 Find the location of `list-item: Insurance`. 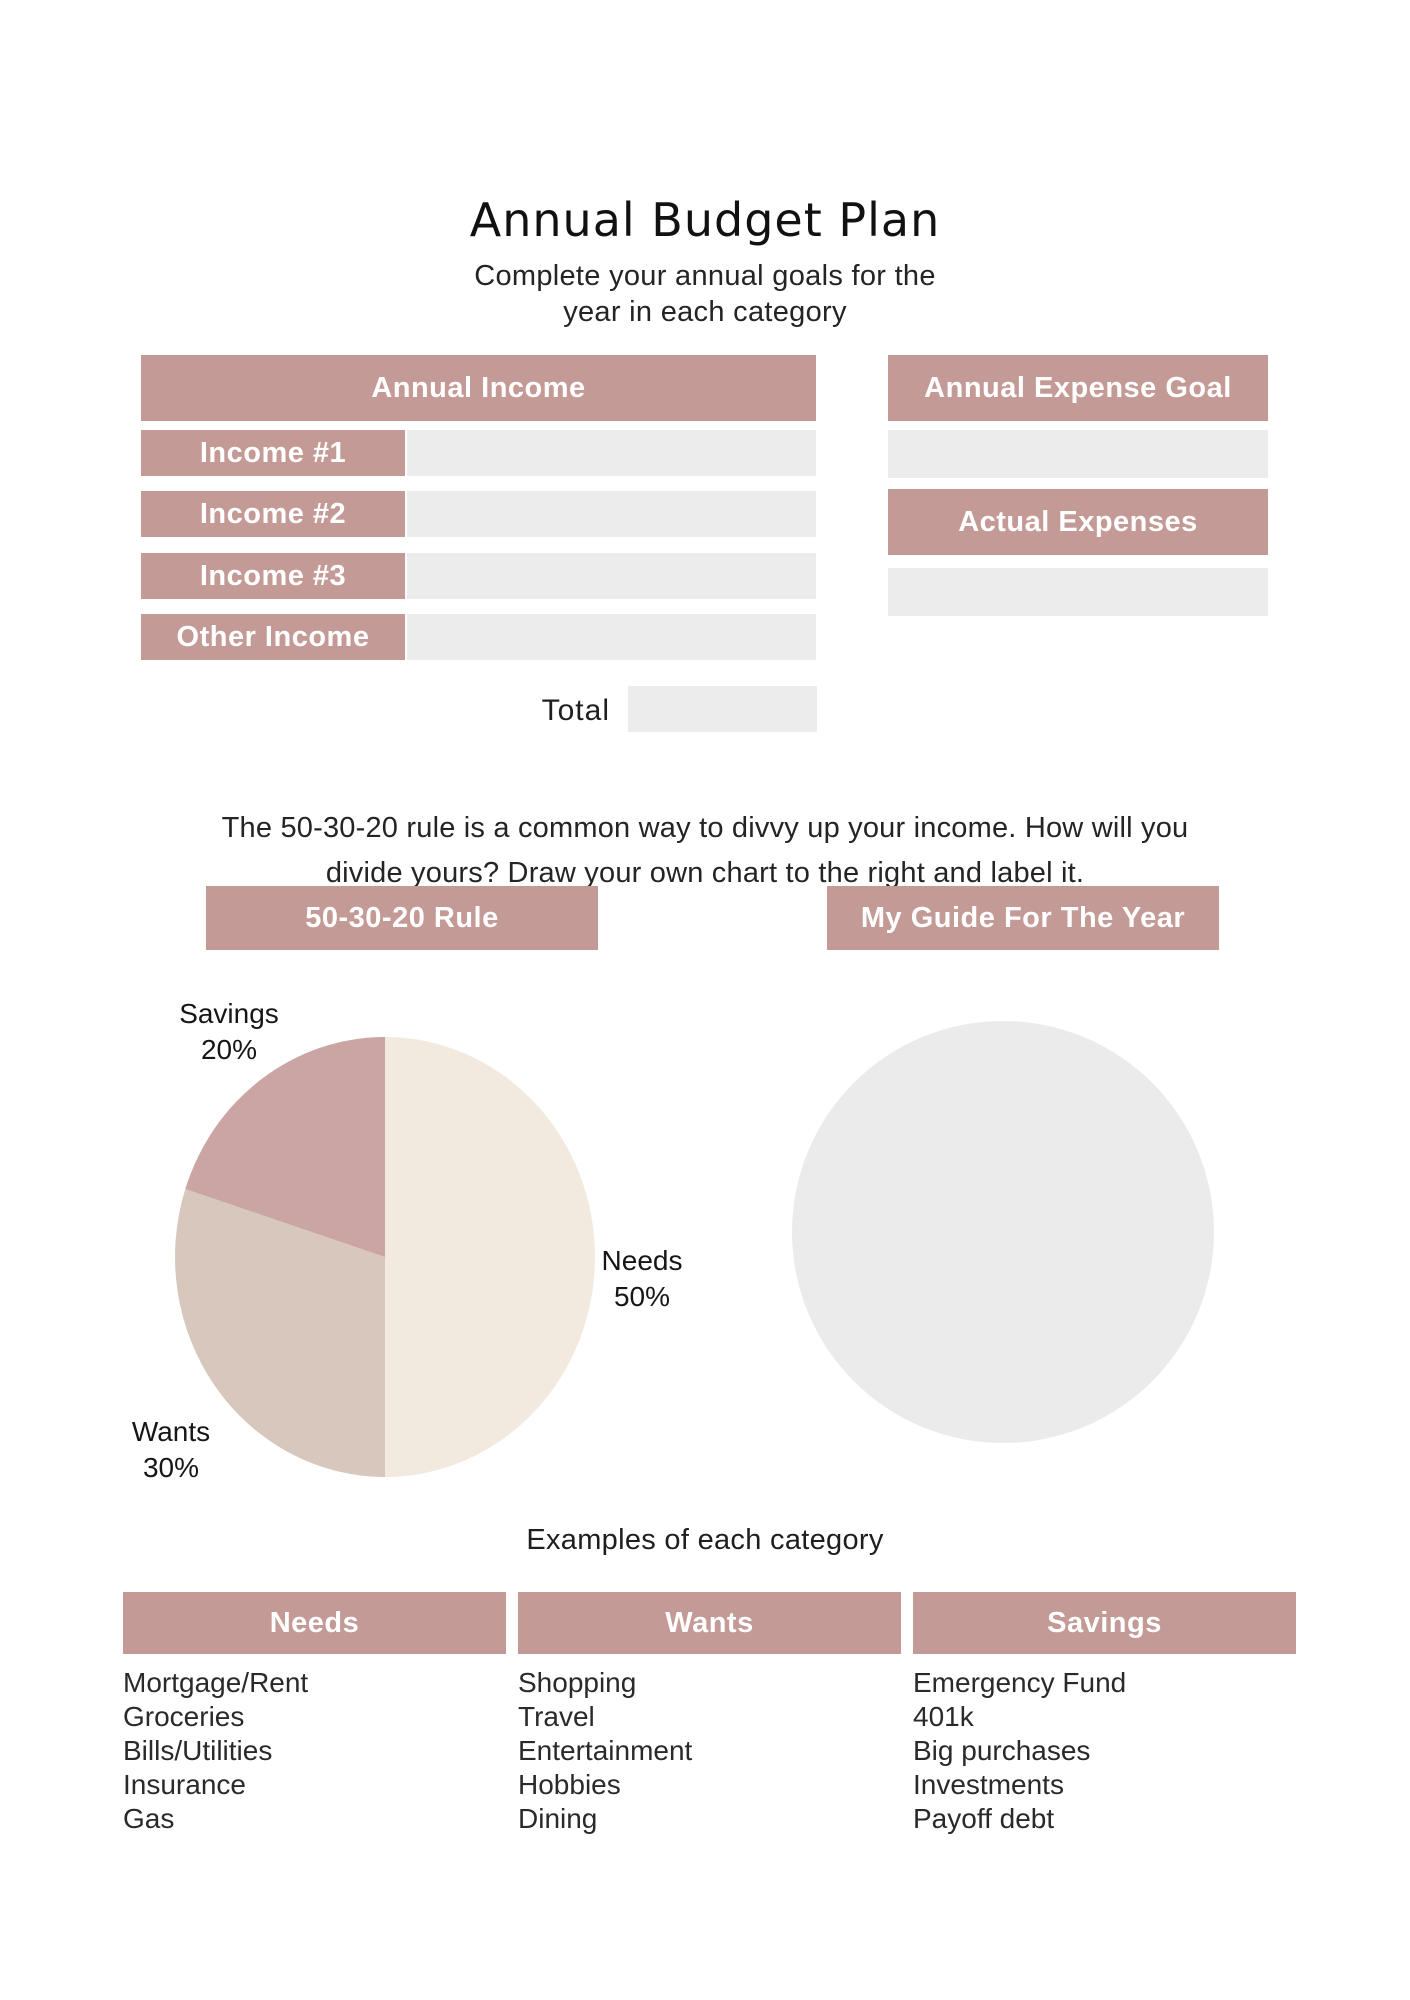

list-item: Insurance is located at coordinates (184, 1784).